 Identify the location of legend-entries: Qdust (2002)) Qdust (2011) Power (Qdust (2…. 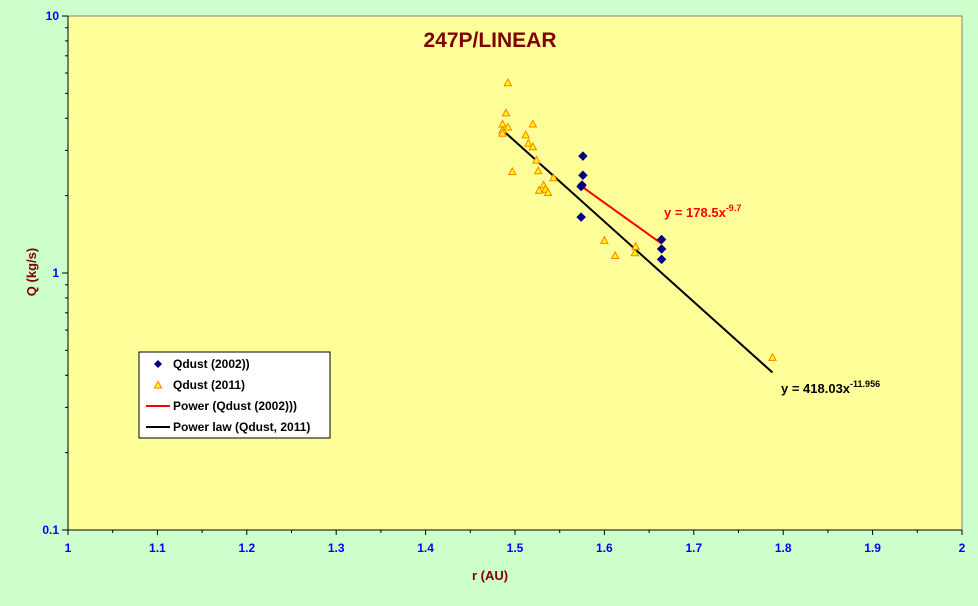
(228, 395).